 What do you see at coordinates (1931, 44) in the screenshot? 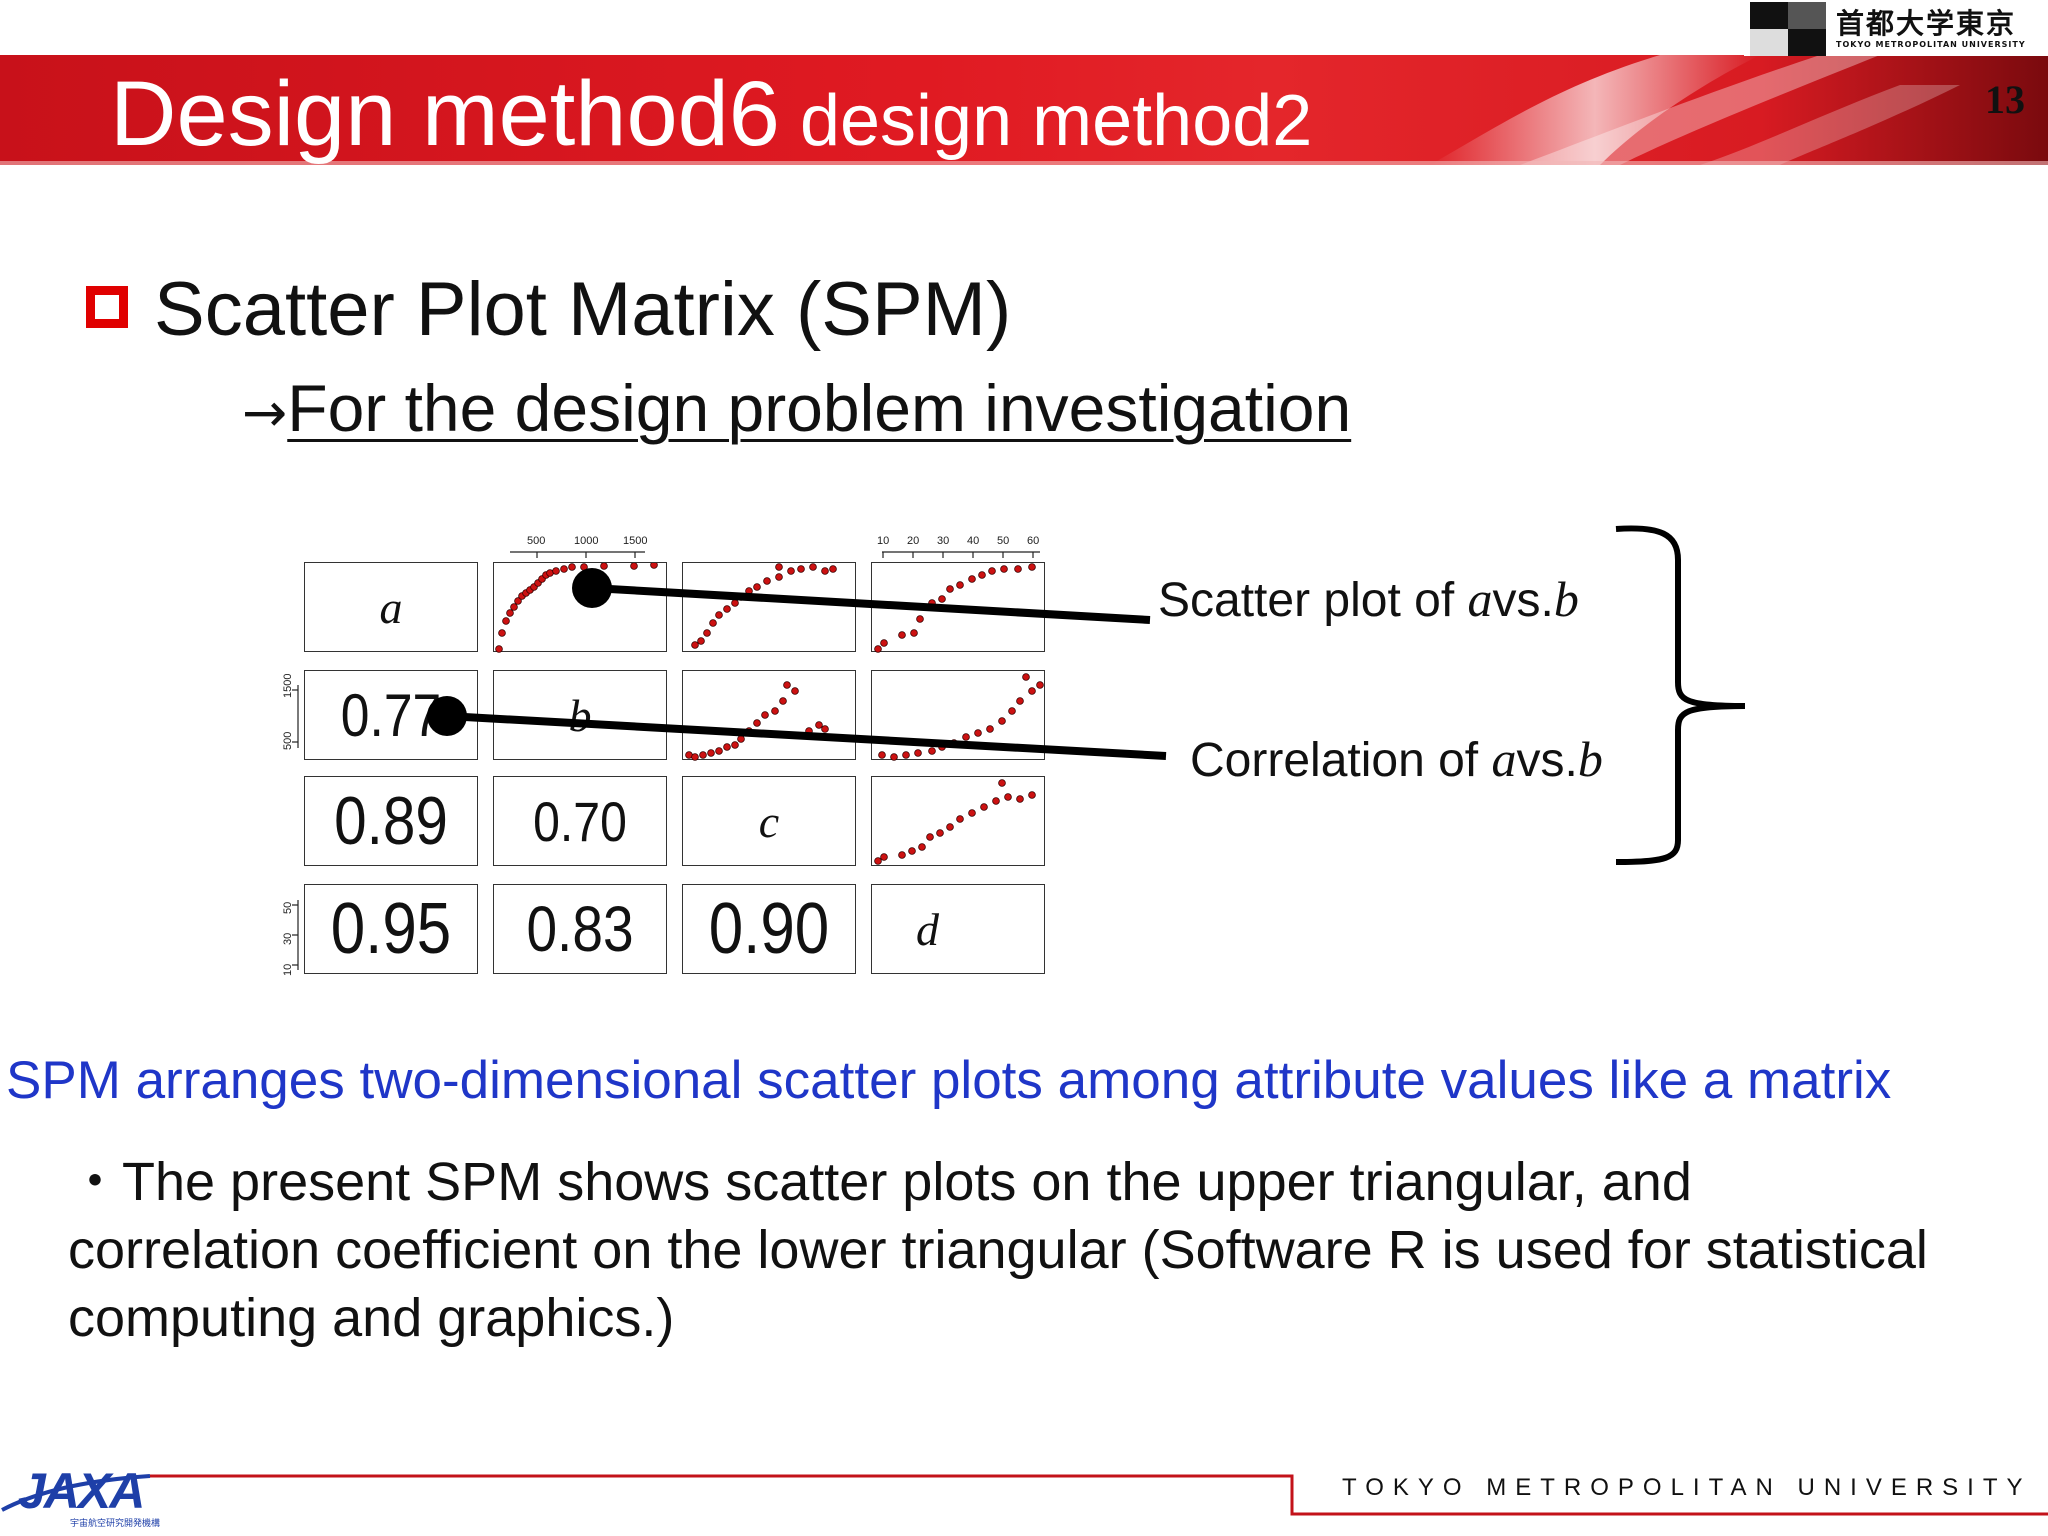
I see `tmu-en-name: TOKYO METROPOLITAN UNIVERSITY` at bounding box center [1931, 44].